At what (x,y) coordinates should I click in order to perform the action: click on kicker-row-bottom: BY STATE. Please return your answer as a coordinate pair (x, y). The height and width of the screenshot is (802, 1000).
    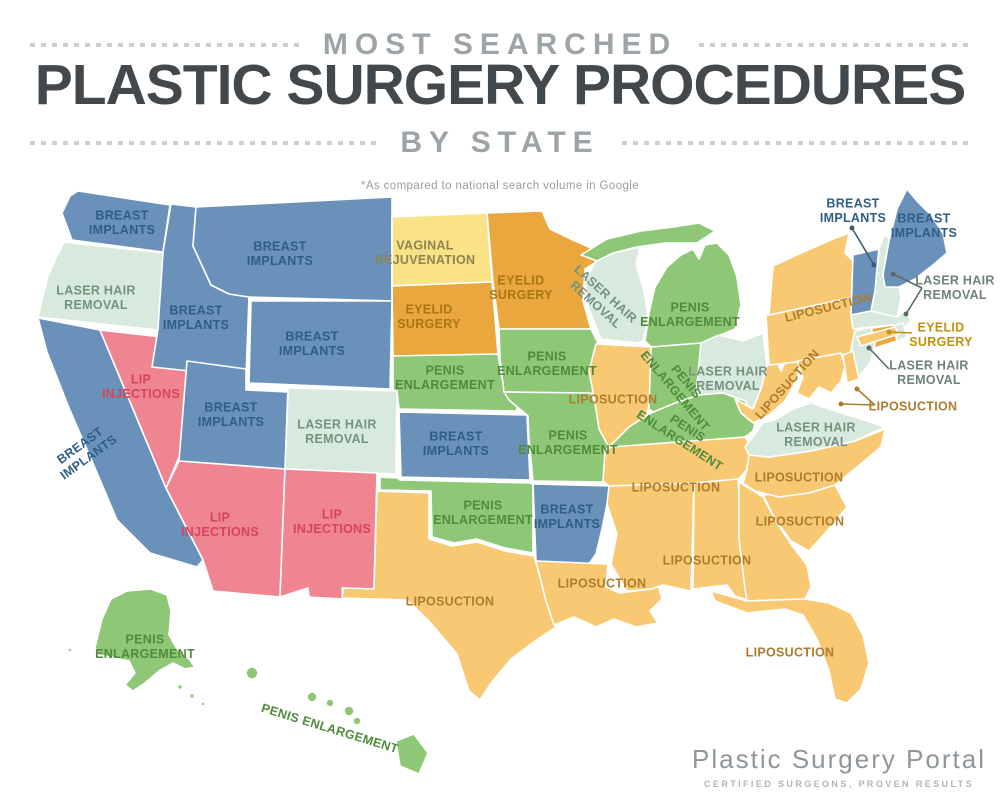
    Looking at the image, I should click on (500, 143).